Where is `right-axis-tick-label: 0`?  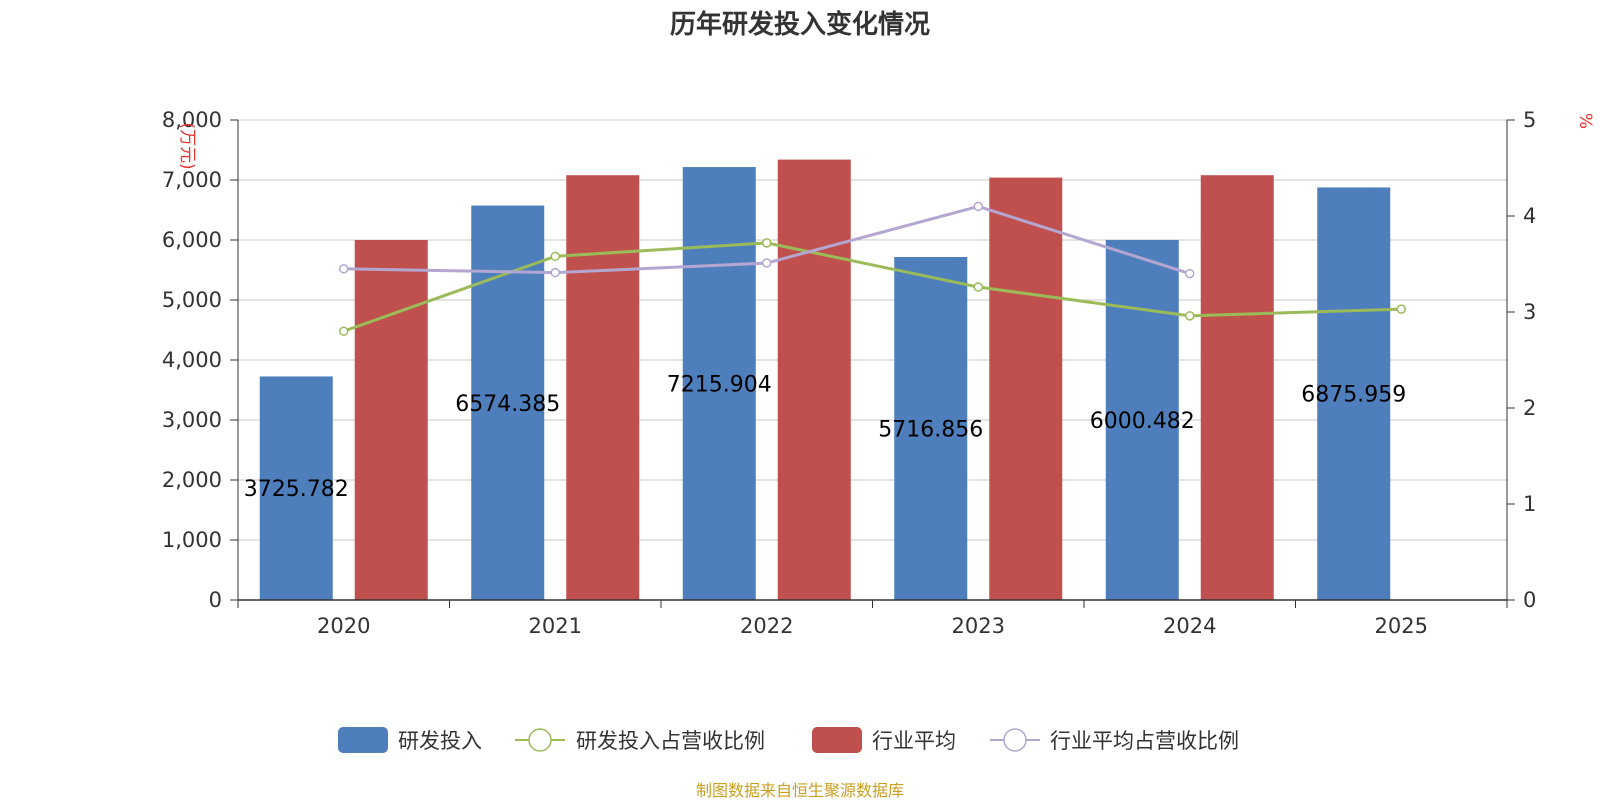
right-axis-tick-label: 0 is located at coordinates (1529, 600).